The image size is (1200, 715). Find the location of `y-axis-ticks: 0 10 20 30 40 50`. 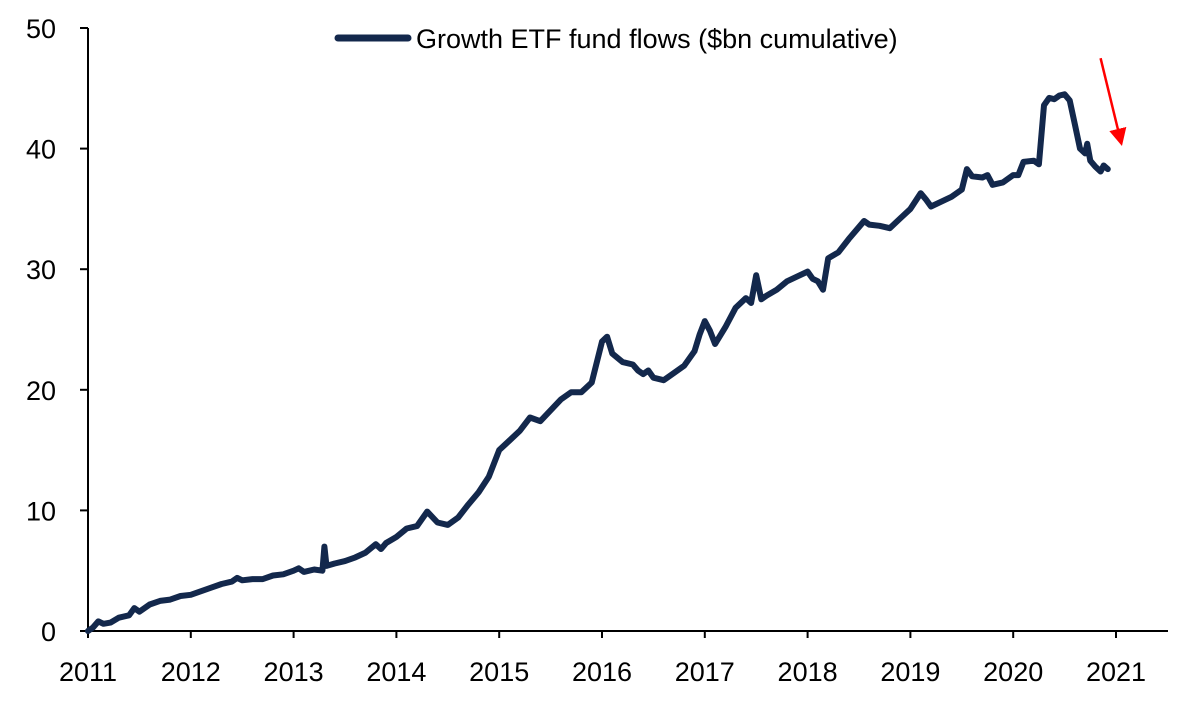

y-axis-ticks: 0 10 20 30 40 50 is located at coordinates (57, 330).